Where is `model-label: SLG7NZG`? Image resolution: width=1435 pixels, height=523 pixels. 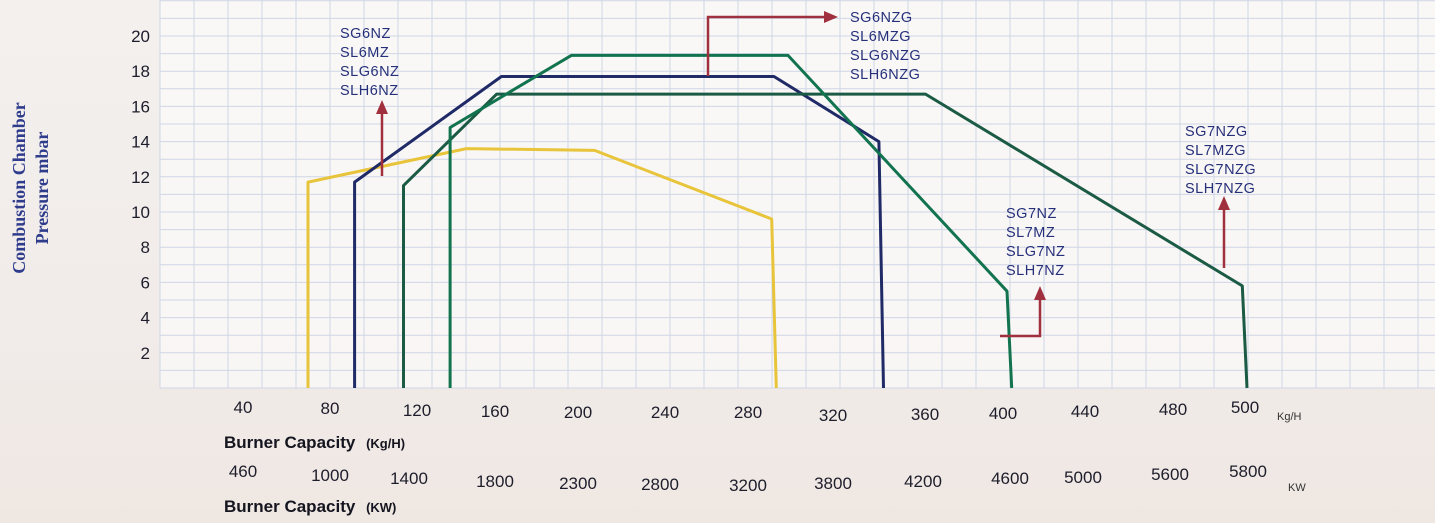
model-label: SLG7NZG is located at coordinates (1220, 170).